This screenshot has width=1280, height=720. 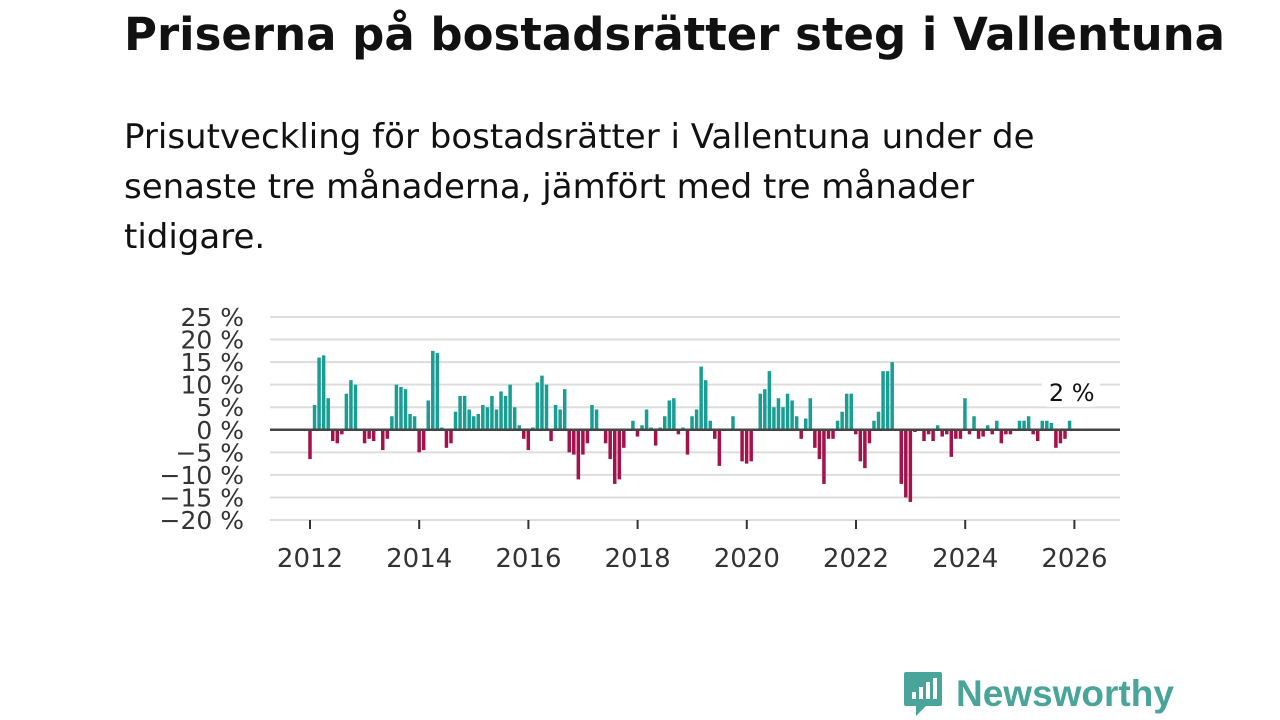 I want to click on y-tick-label: −5 %, so click(x=209, y=452).